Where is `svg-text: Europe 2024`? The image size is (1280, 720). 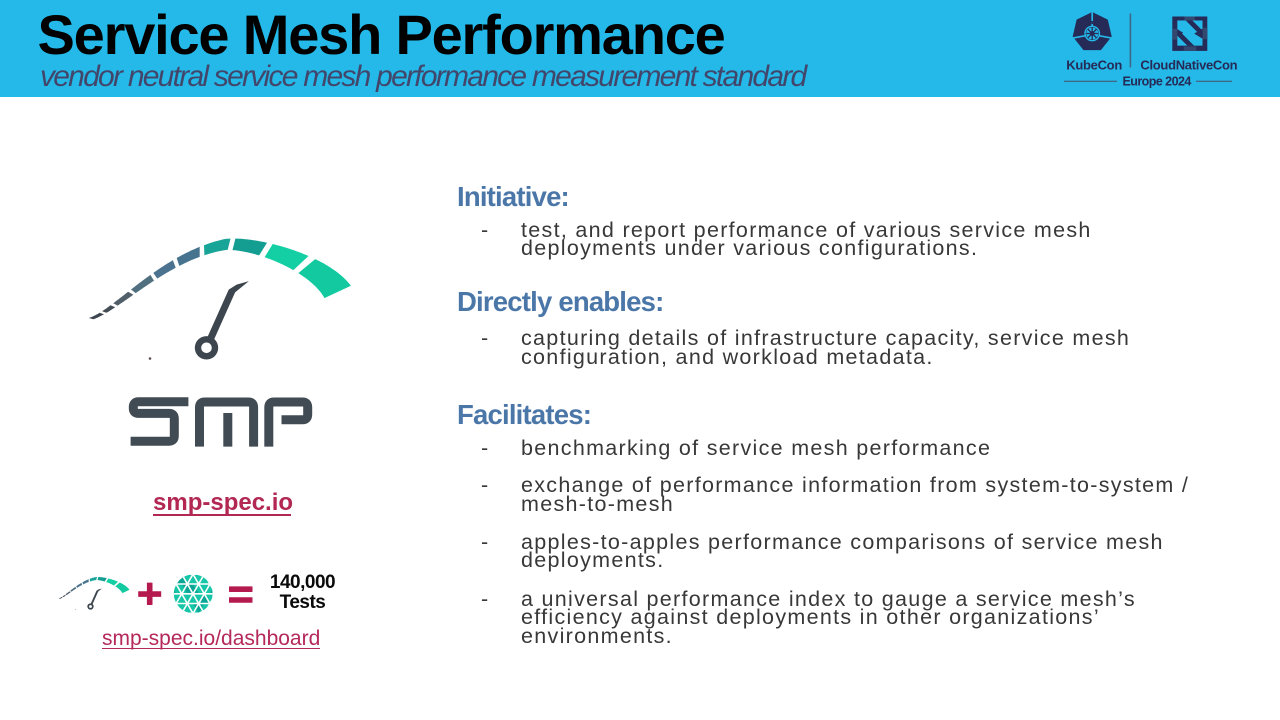
svg-text: Europe 2024 is located at coordinates (1157, 82).